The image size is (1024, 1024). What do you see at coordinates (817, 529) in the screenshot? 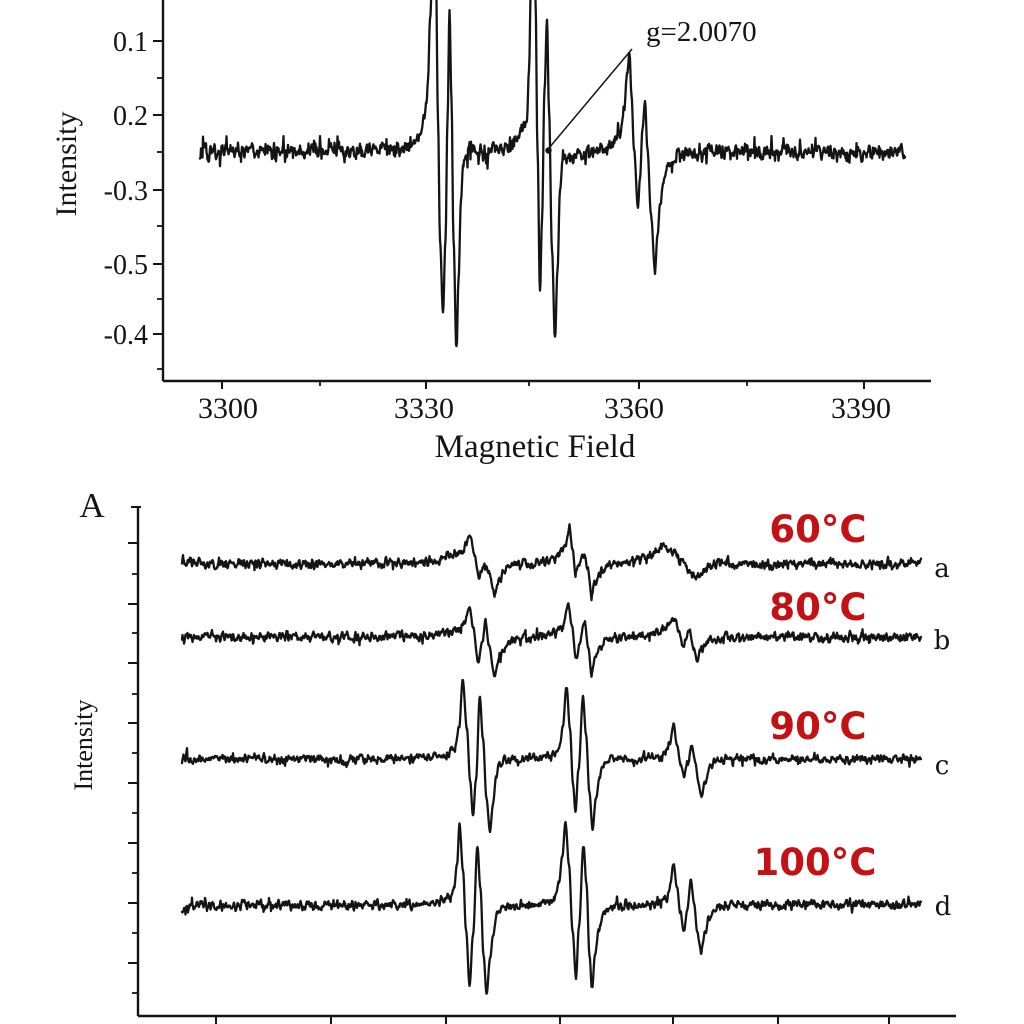
I see `temperature-label-a: 60°C` at bounding box center [817, 529].